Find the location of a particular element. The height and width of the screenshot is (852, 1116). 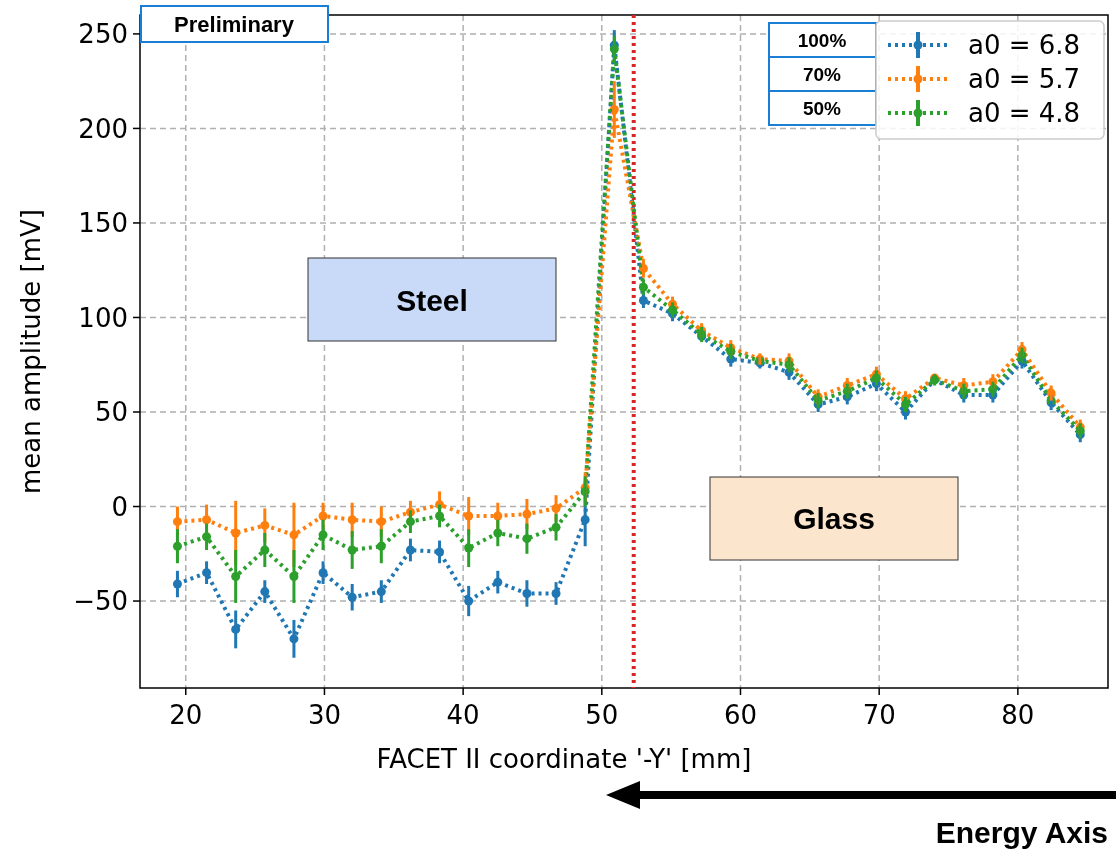

x-tick-label: 80 is located at coordinates (1018, 715).